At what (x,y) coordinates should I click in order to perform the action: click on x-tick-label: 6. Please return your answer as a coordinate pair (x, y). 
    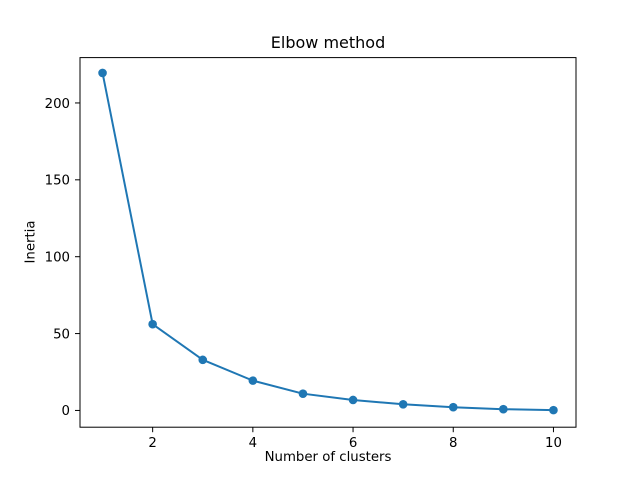
    Looking at the image, I should click on (353, 443).